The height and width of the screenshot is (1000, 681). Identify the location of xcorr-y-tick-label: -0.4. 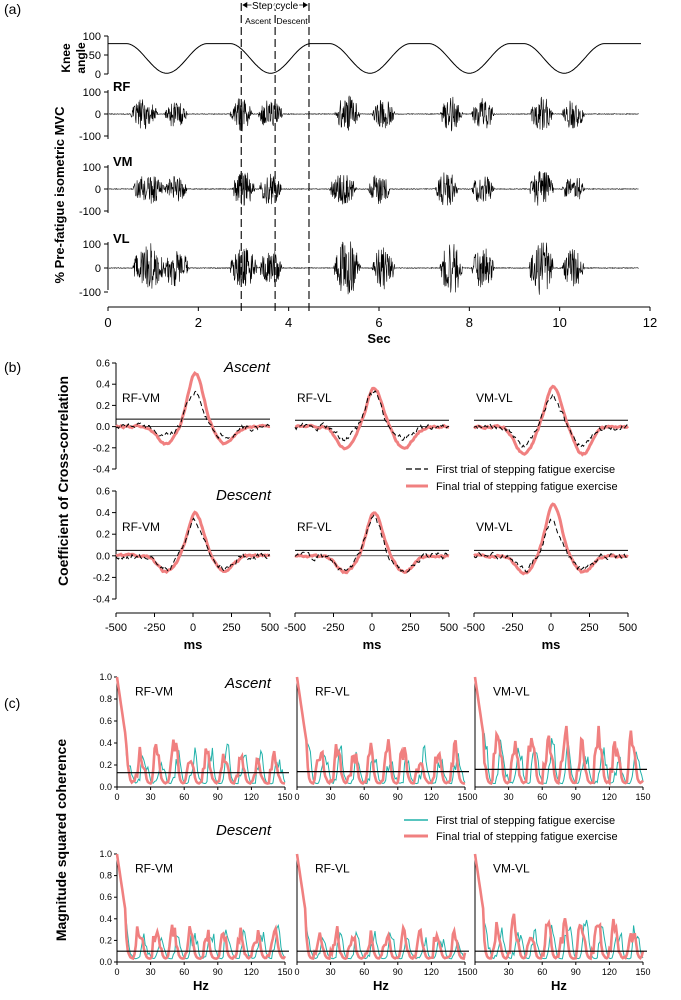
(102, 600).